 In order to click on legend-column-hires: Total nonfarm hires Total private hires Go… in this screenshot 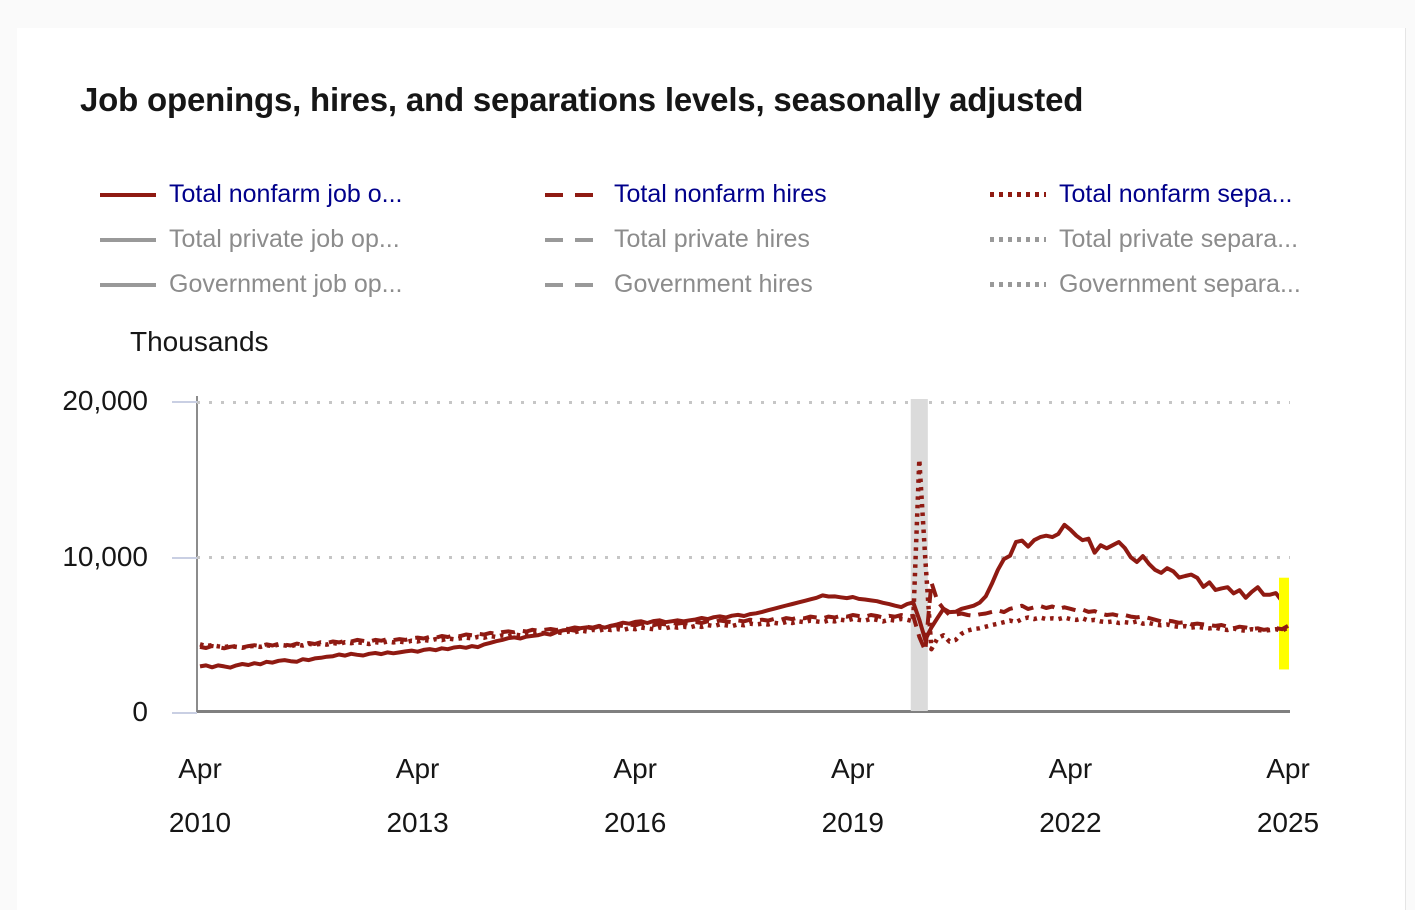, I will do `click(686, 239)`.